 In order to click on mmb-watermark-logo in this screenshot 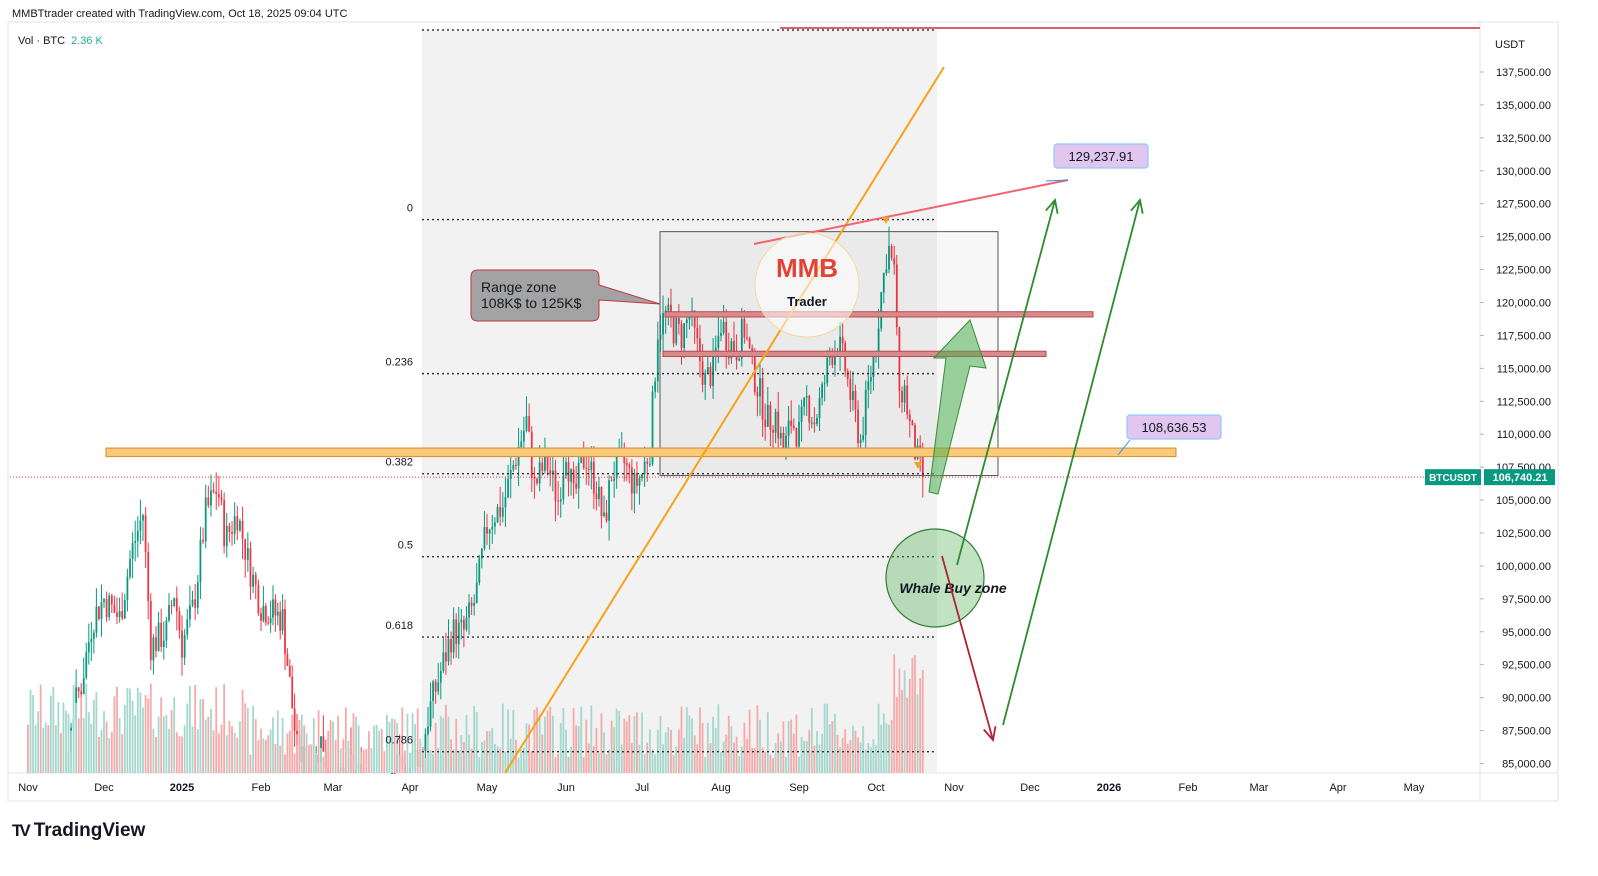, I will do `click(807, 285)`.